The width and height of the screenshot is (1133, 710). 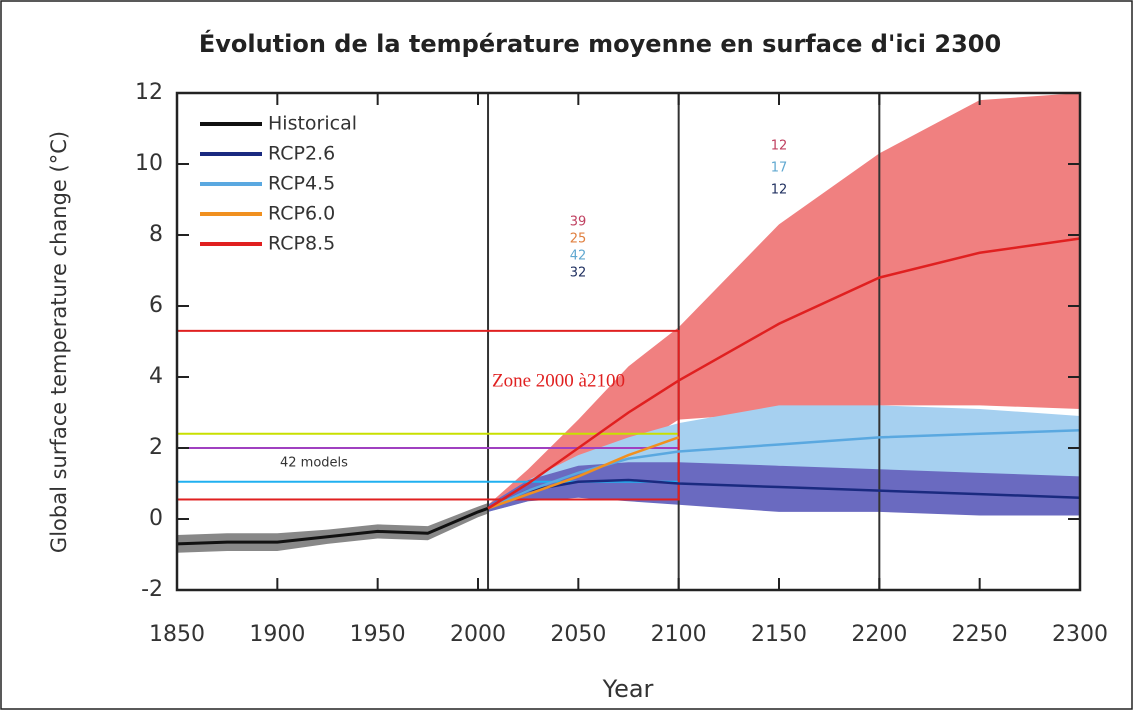 I want to click on x-axis-label: Year, so click(x=628, y=689).